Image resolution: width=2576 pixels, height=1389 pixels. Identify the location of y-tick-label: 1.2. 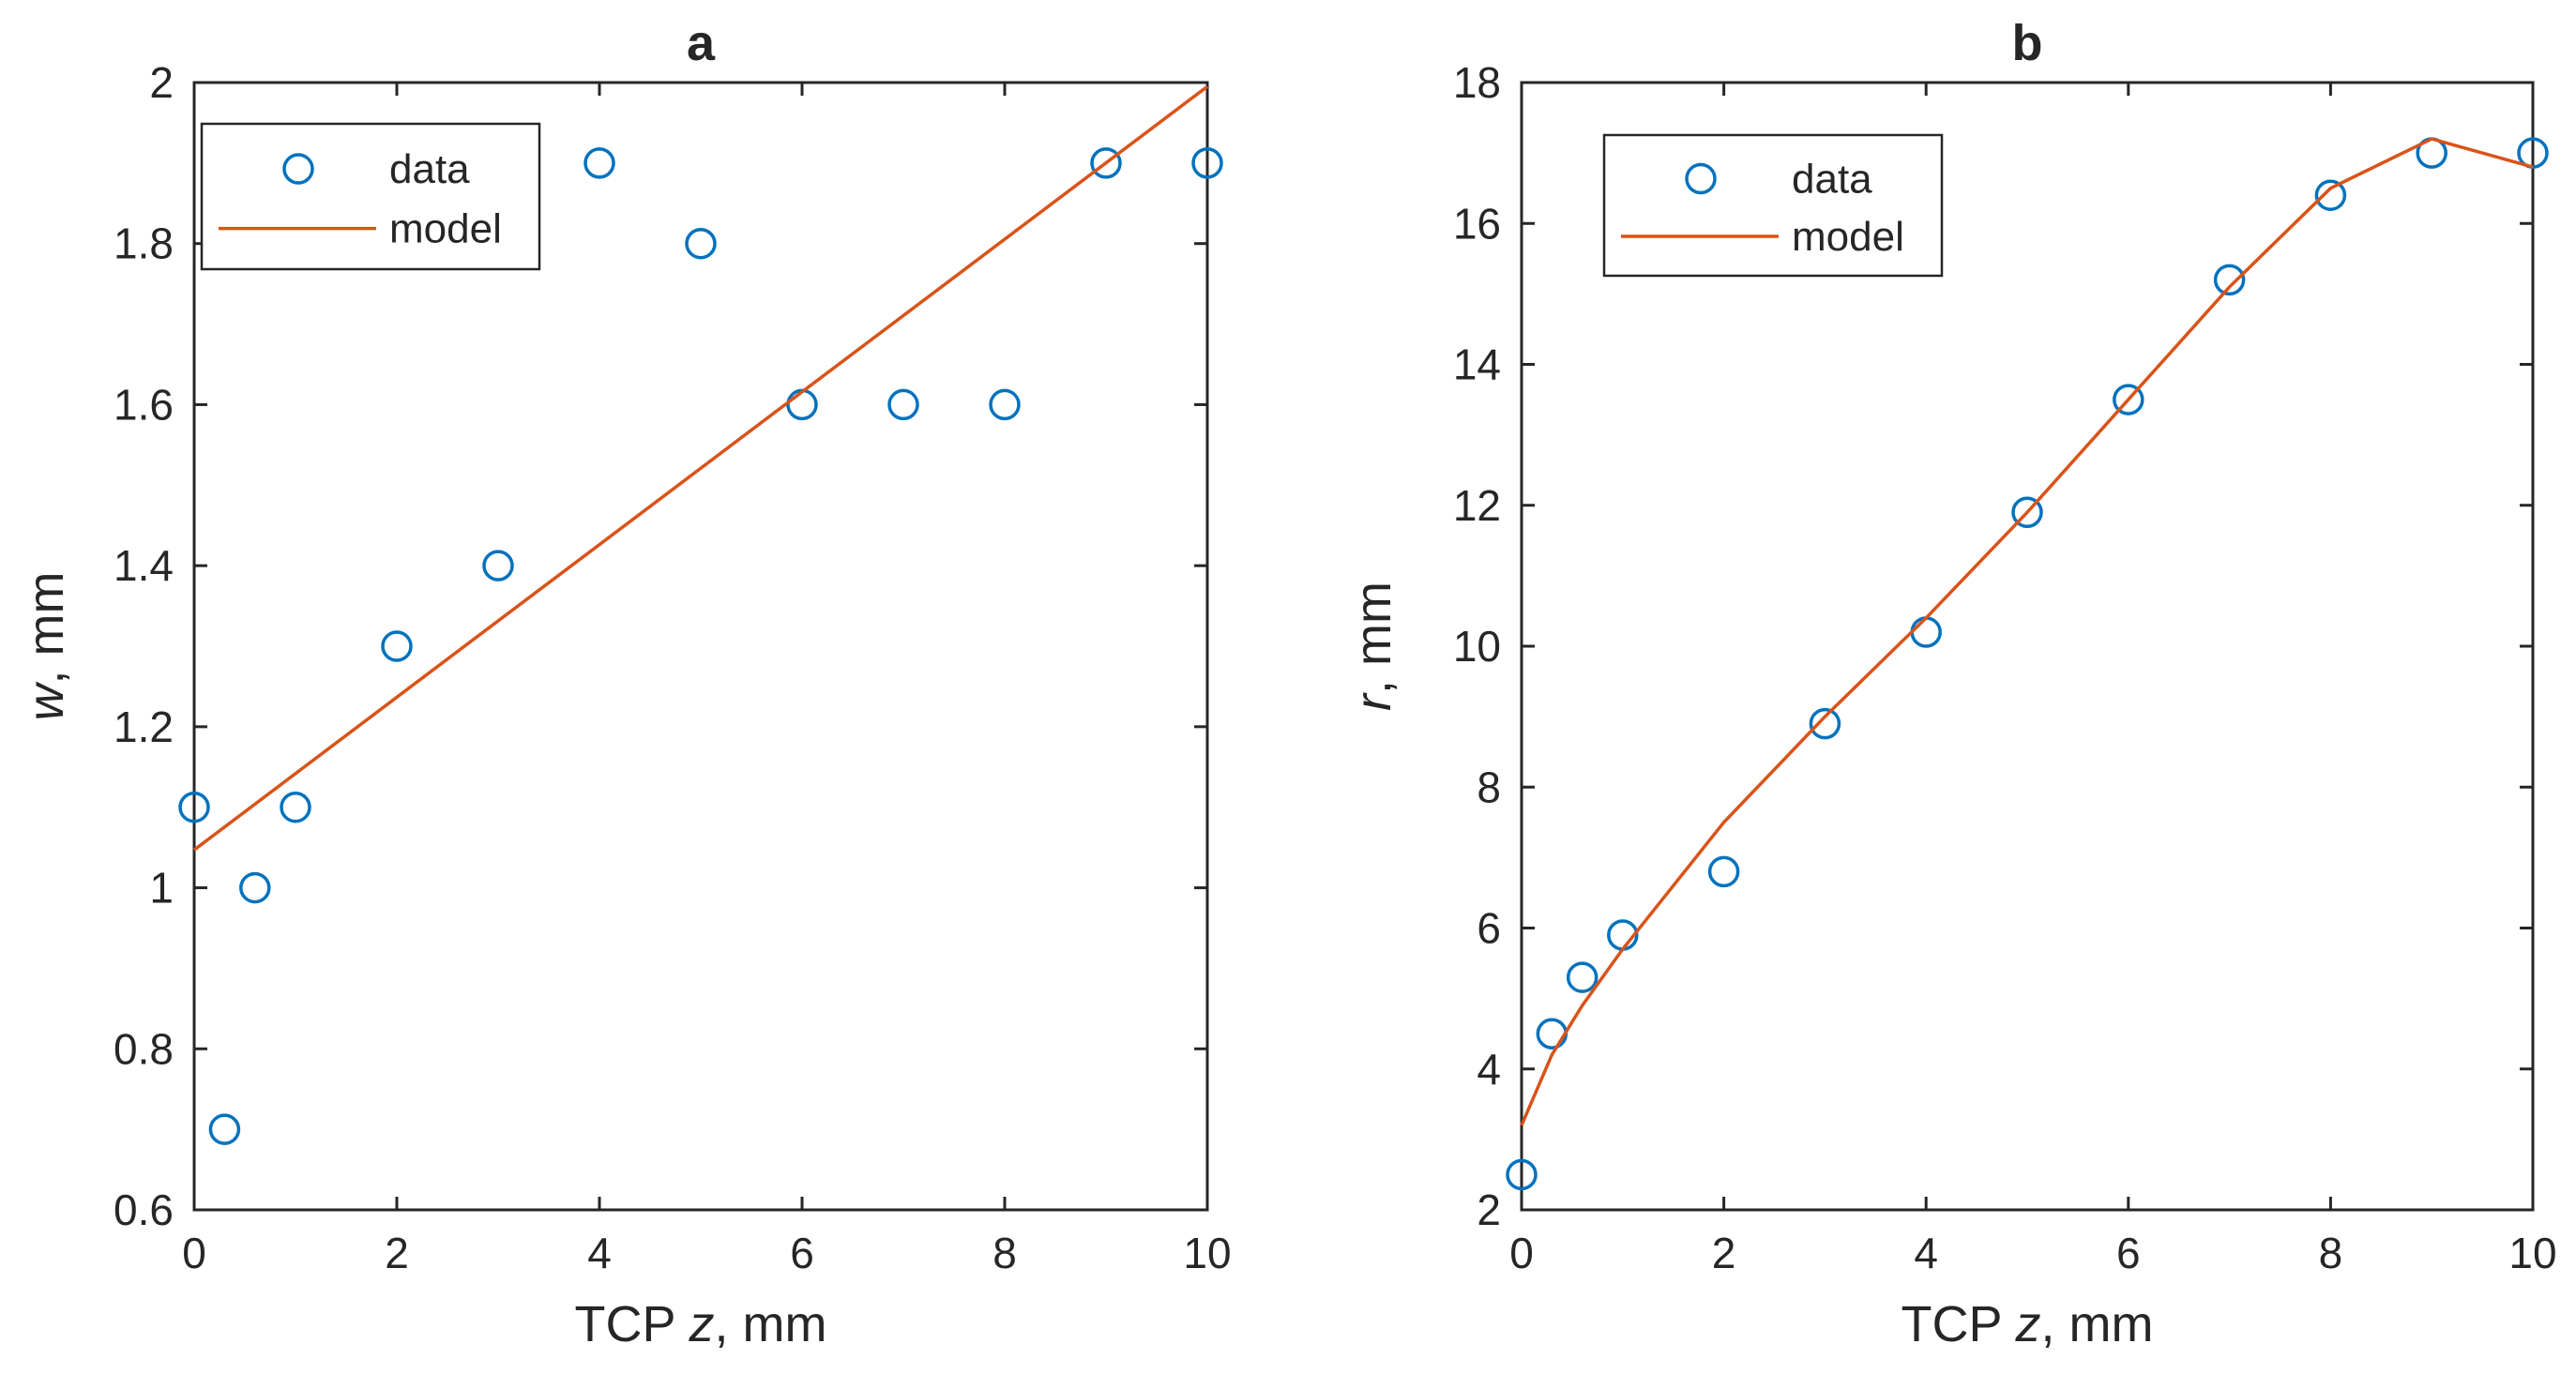
(144, 727).